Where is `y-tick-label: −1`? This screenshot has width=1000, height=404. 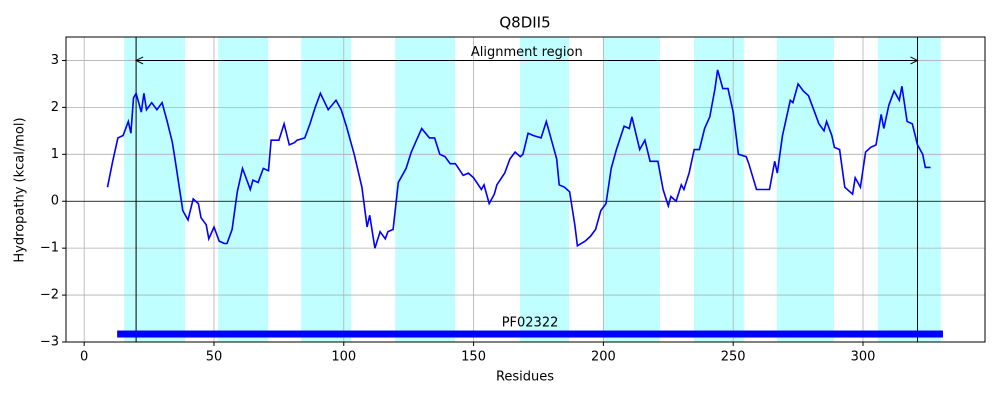 y-tick-label: −1 is located at coordinates (49, 248).